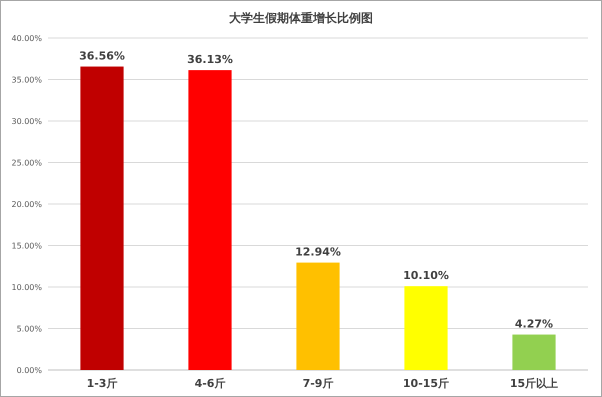 The image size is (602, 397). What do you see at coordinates (301, 18) in the screenshot?
I see `chart-title: 大学生假期体重增长比例图` at bounding box center [301, 18].